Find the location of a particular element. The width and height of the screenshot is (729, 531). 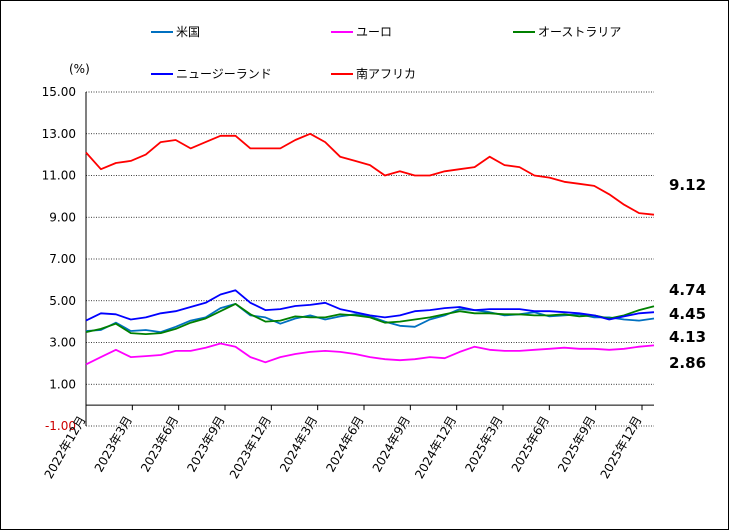

y-tick-label: 3.00 is located at coordinates (62, 343).